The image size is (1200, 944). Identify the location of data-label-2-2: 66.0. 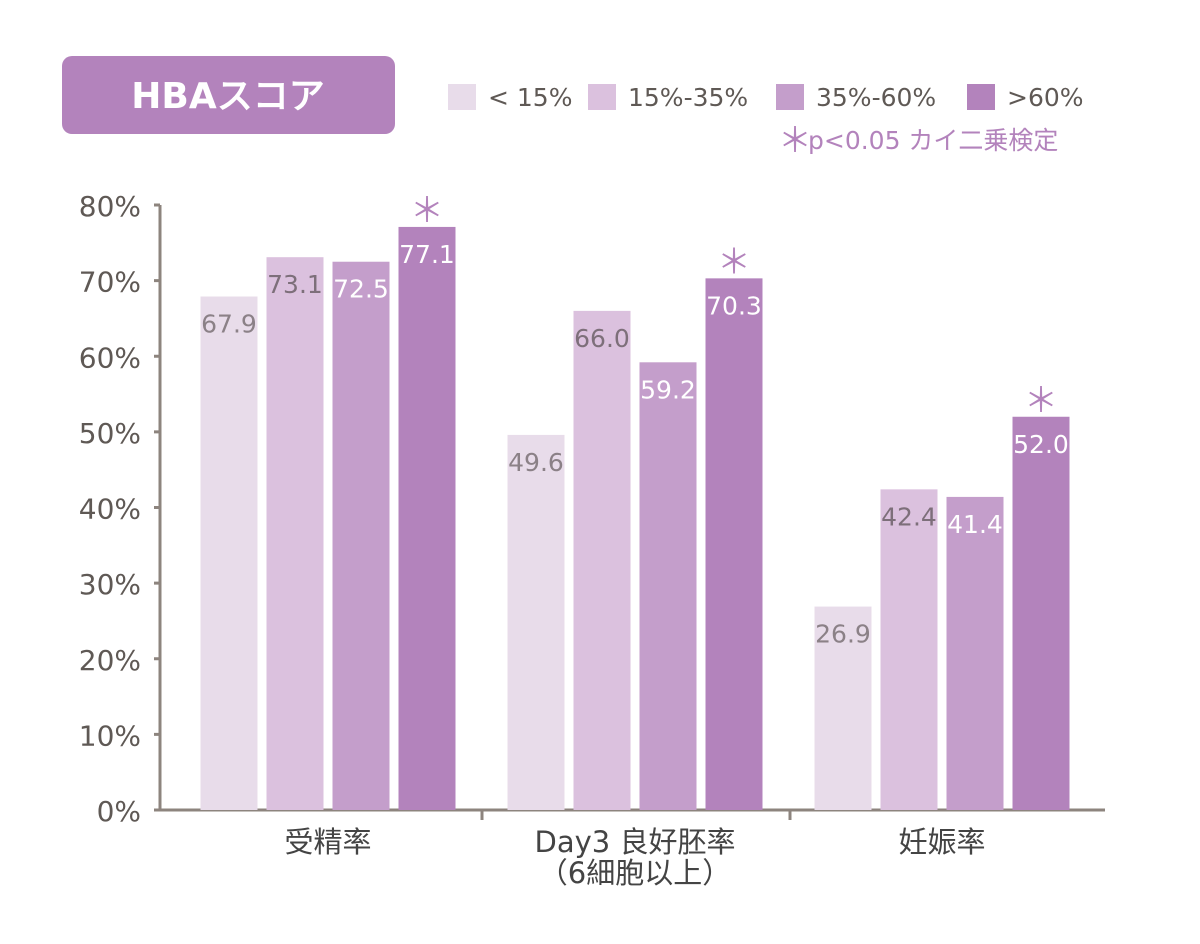
(602, 338).